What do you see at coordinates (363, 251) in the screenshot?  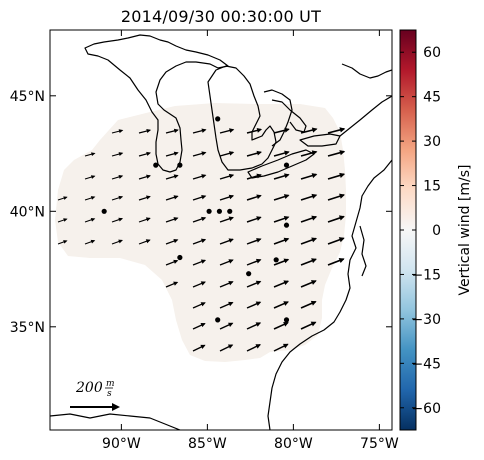 I see `chesapeake-bay` at bounding box center [363, 251].